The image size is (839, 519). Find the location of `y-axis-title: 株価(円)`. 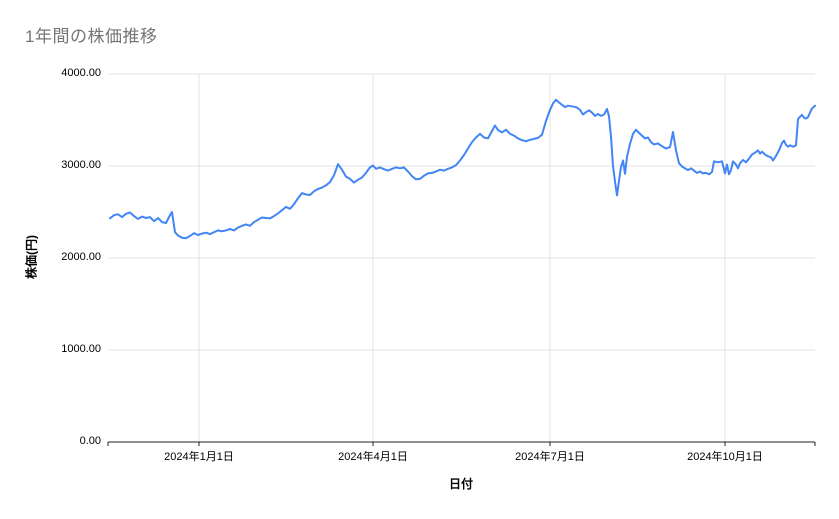

y-axis-title: 株価(円) is located at coordinates (31, 257).